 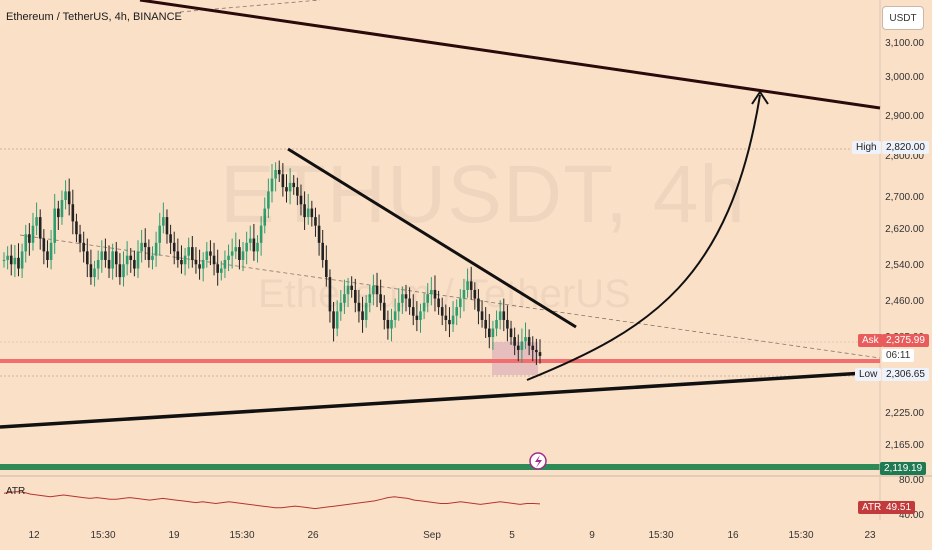 I want to click on price-tick-label: 2,800.00, so click(x=904, y=156).